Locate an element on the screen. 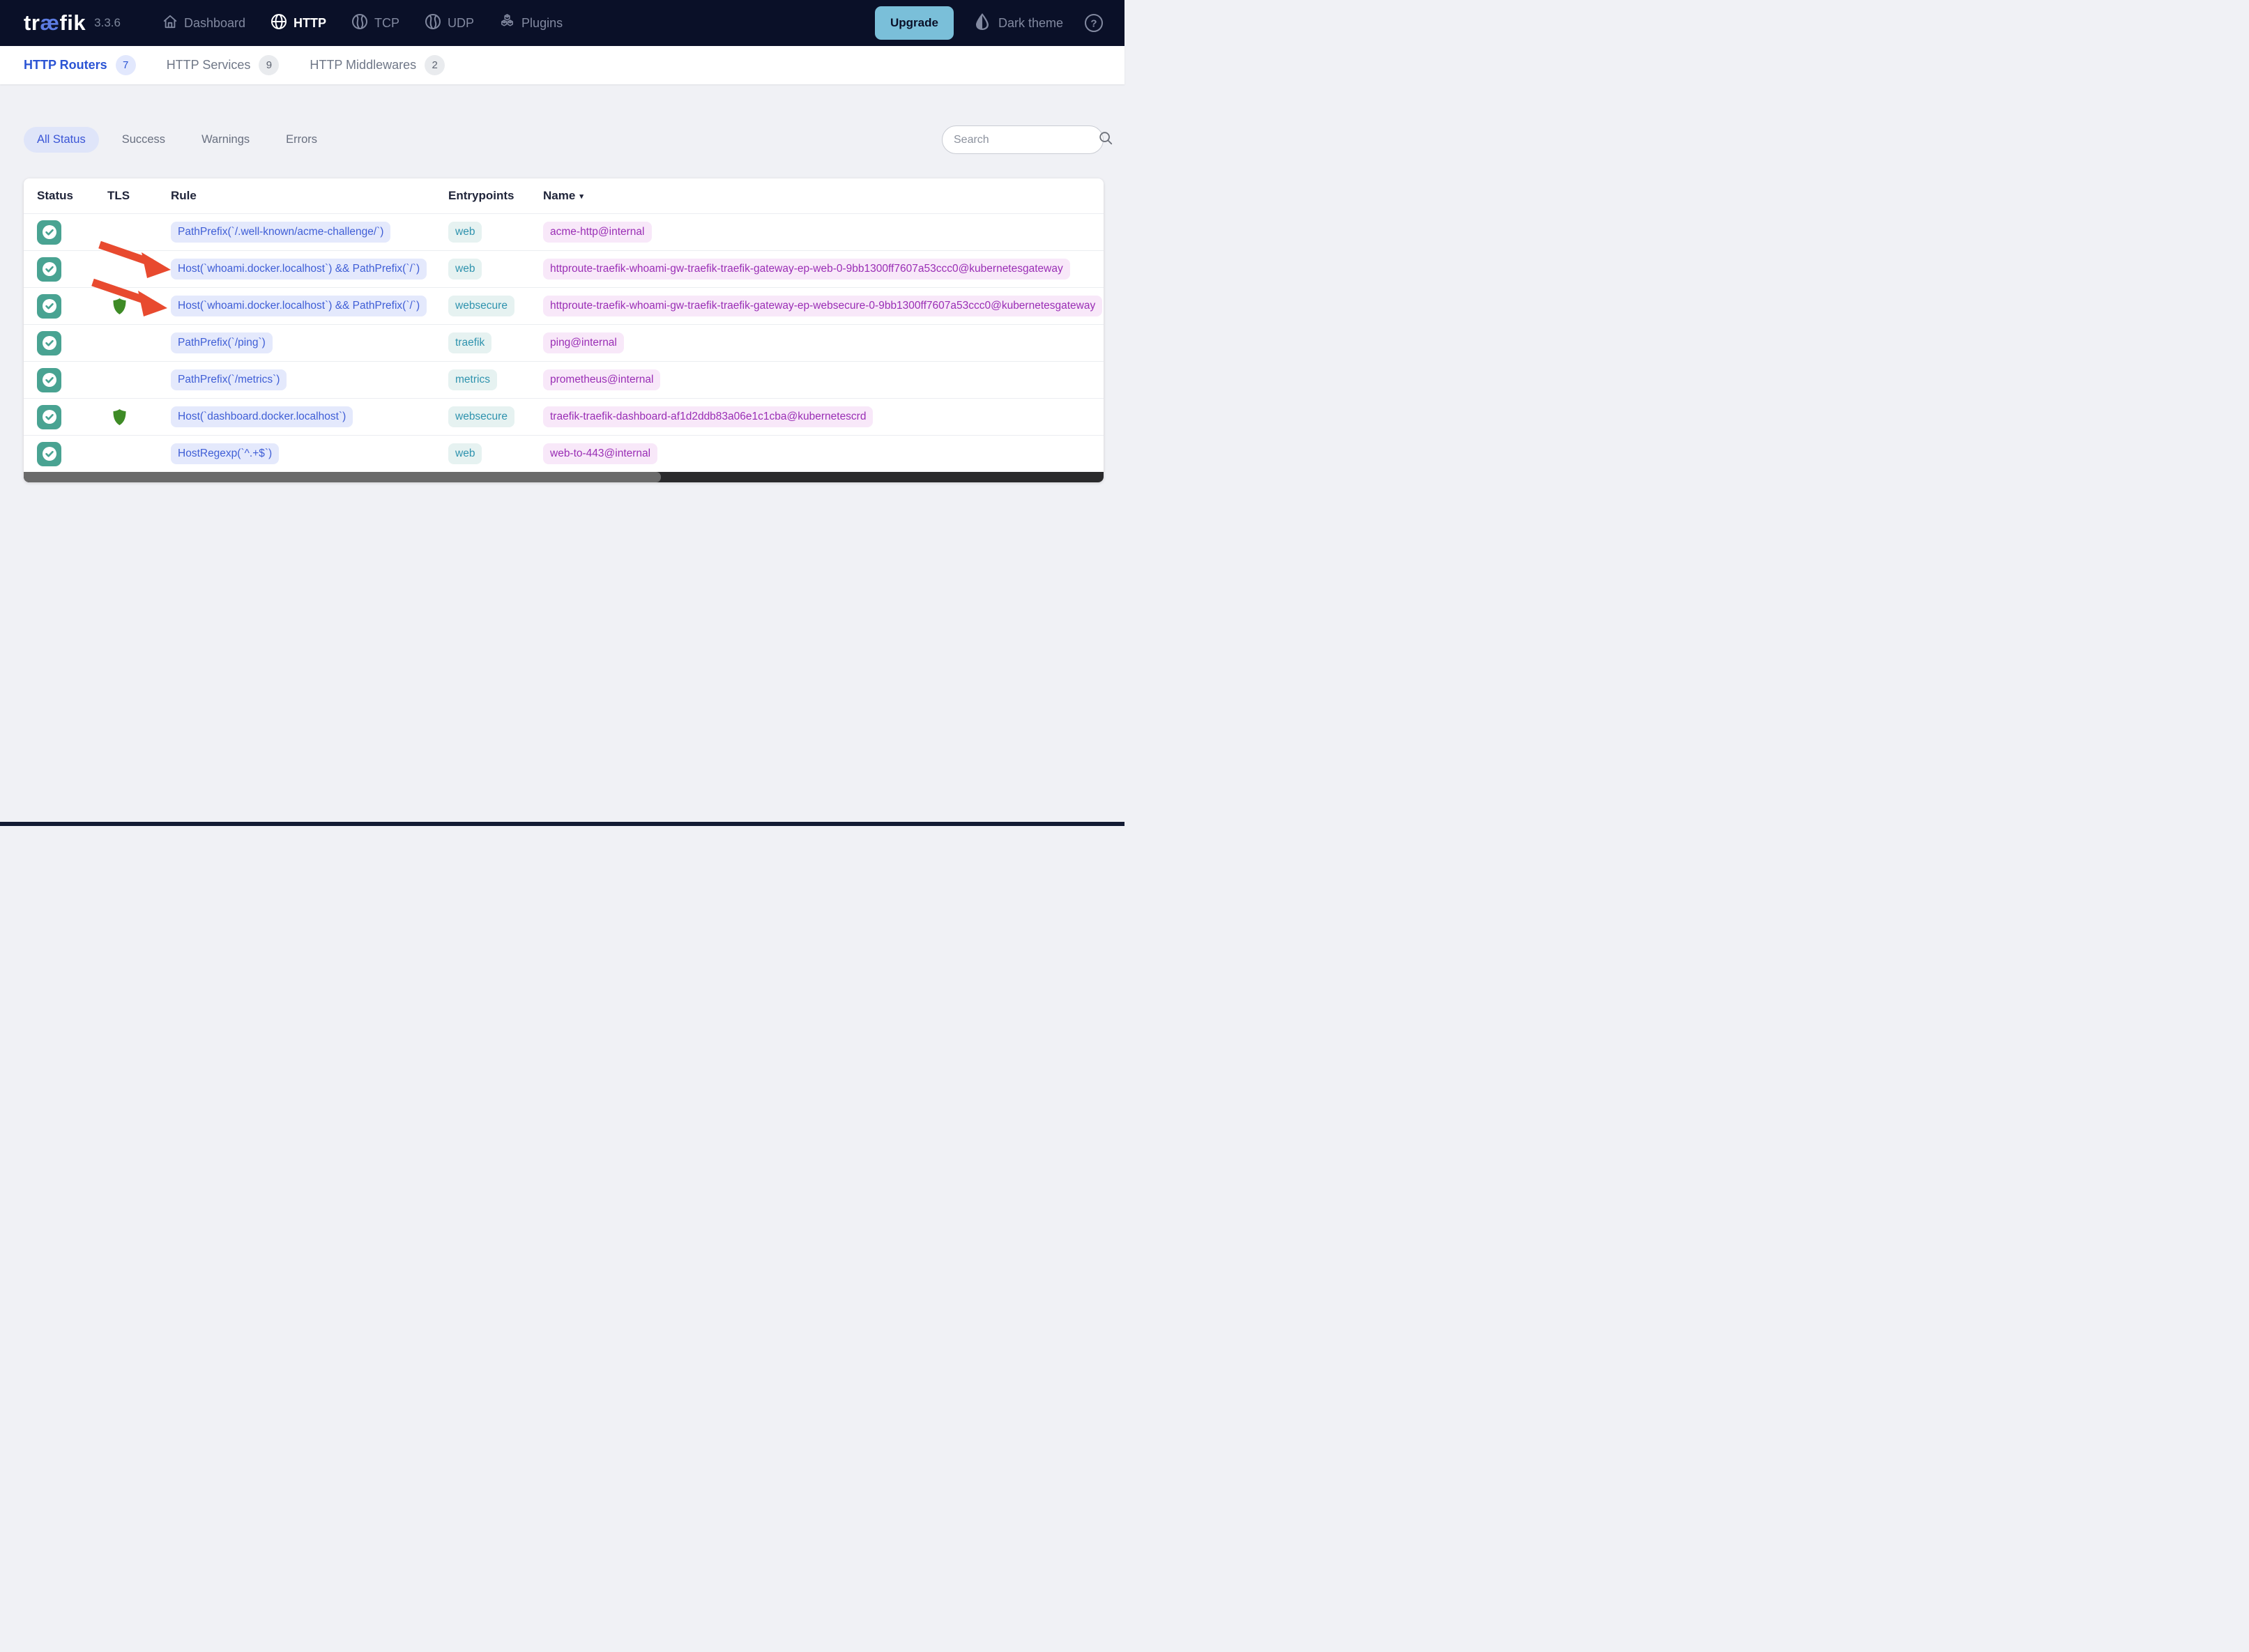  tab-label: HTTP Services is located at coordinates (208, 65).